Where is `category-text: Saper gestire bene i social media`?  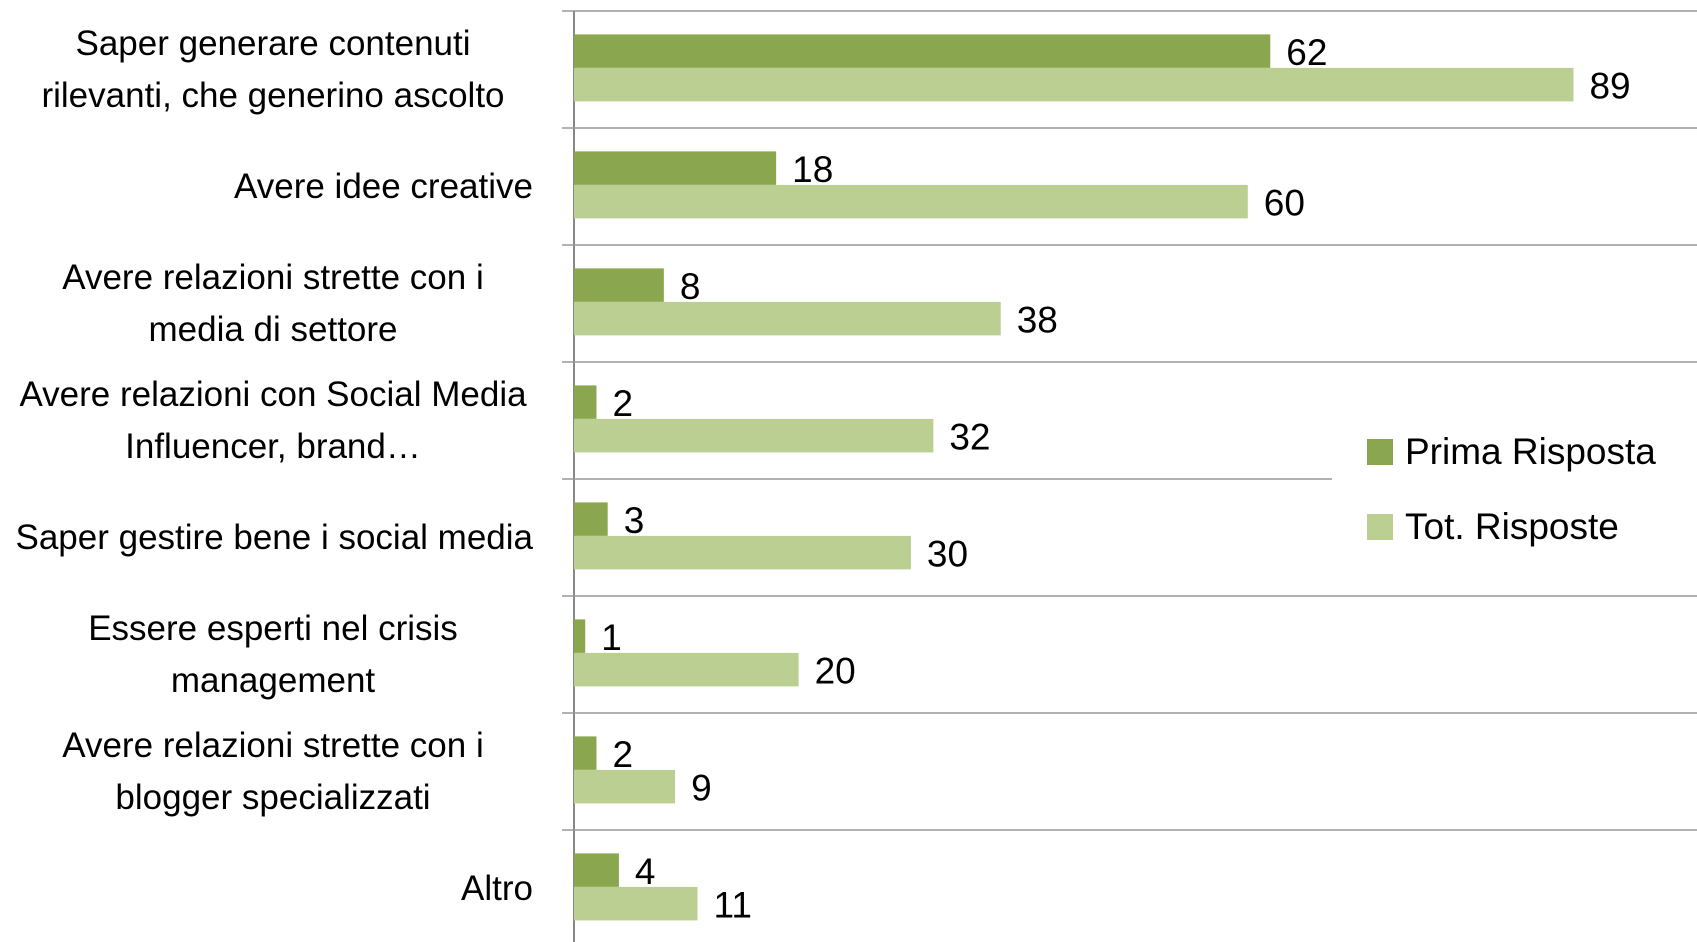 category-text: Saper gestire bene i social media is located at coordinates (274, 537).